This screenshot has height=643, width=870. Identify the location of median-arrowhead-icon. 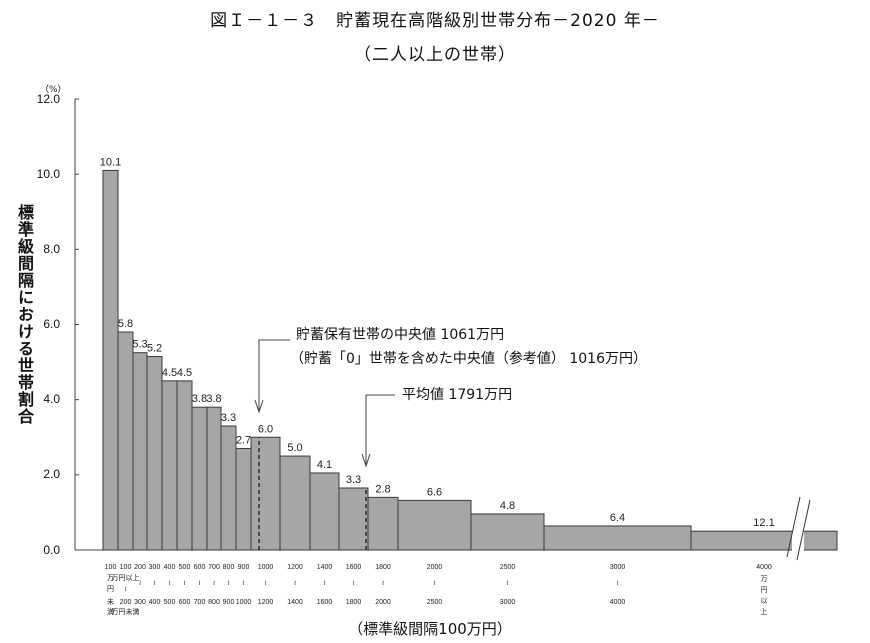
(259, 406).